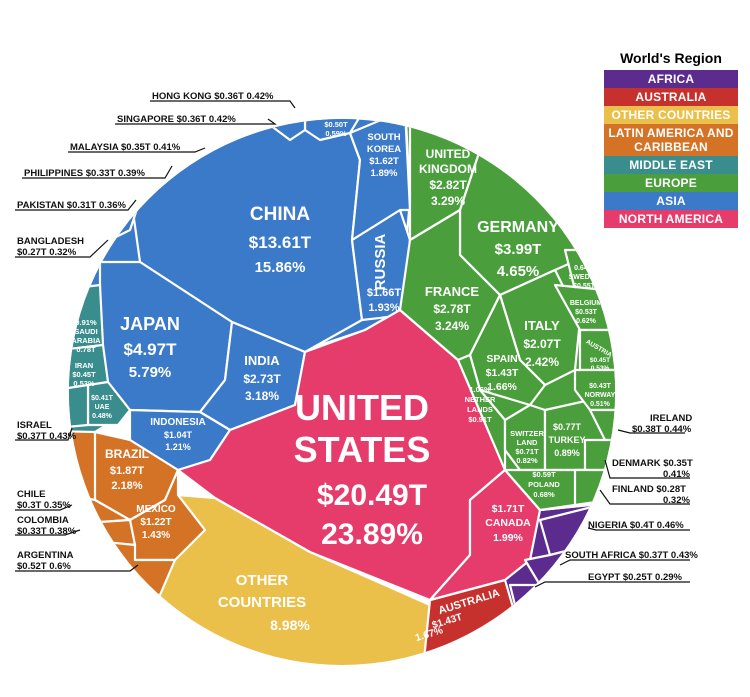 The height and width of the screenshot is (697, 750). What do you see at coordinates (155, 522) in the screenshot?
I see `label-mexico-2: $1.22T` at bounding box center [155, 522].